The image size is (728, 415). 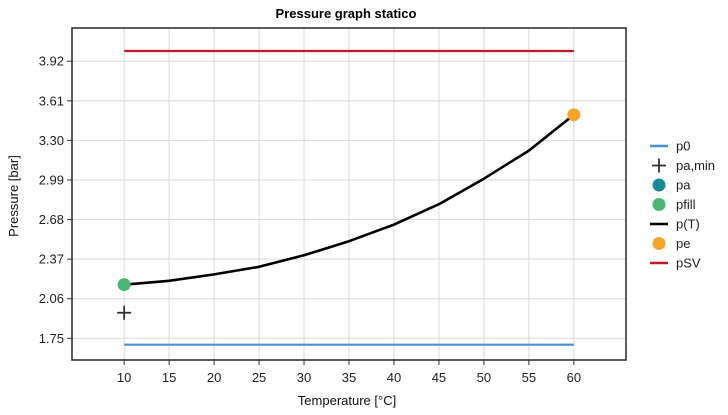 I want to click on legend-swatch-pa, so click(x=659, y=185).